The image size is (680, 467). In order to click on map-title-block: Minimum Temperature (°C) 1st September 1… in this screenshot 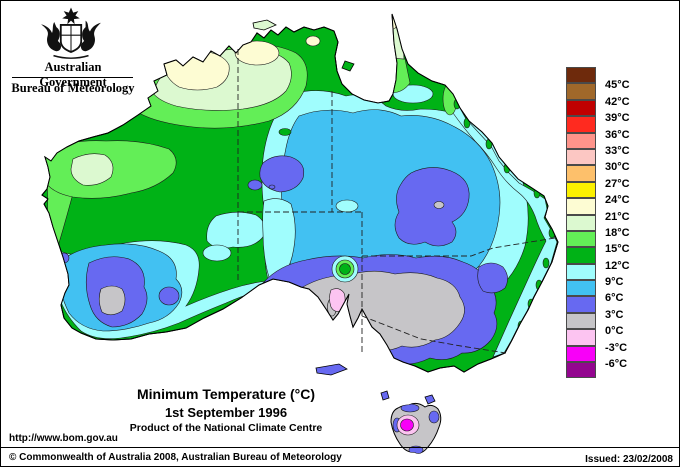, I will do `click(226, 410)`.